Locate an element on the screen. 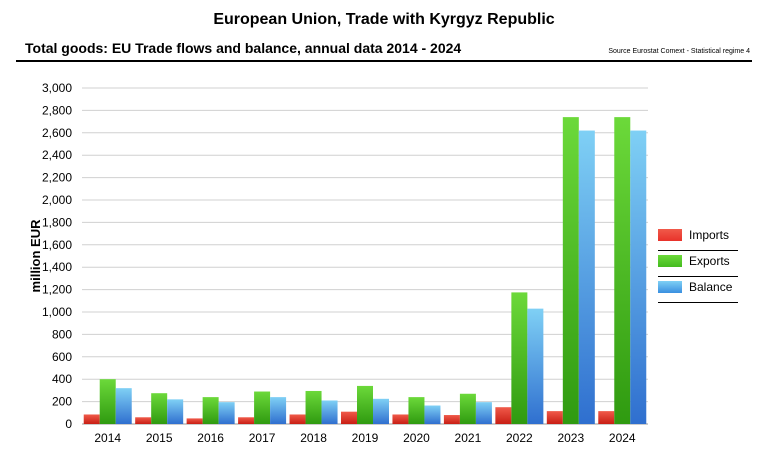  y-tick-label: 1,400 is located at coordinates (57, 267).